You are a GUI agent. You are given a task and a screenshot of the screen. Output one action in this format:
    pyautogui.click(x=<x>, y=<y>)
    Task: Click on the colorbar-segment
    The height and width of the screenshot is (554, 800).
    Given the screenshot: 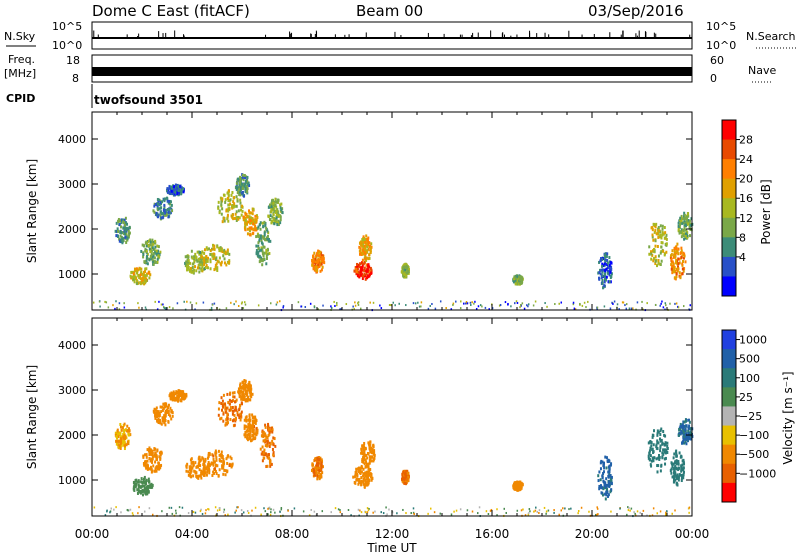 What is the action you would take?
    pyautogui.click(x=729, y=378)
    